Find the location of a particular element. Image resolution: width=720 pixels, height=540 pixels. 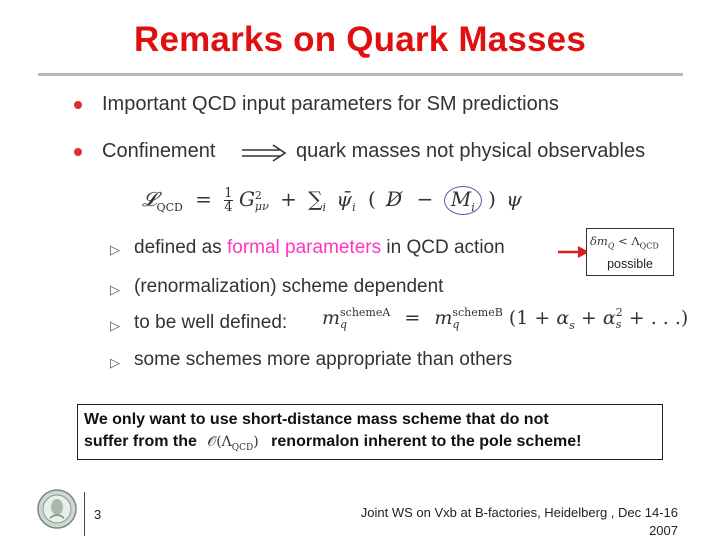

callout-box is located at coordinates (630, 252).